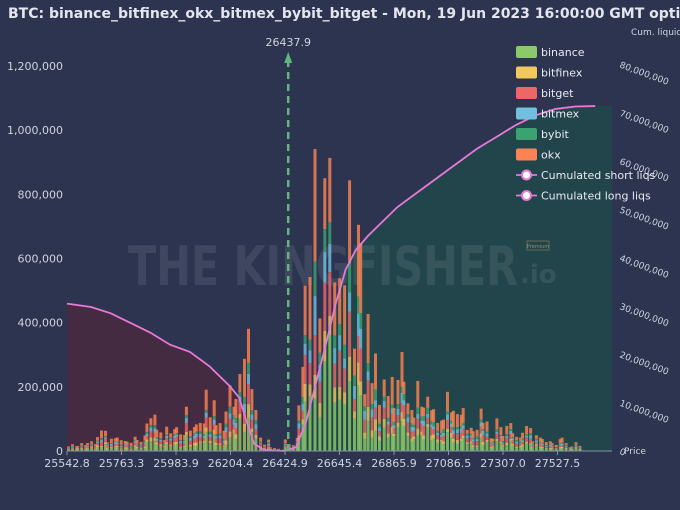 The width and height of the screenshot is (680, 510). I want to click on y-right-tick-label: 70,000,000, so click(644, 122).